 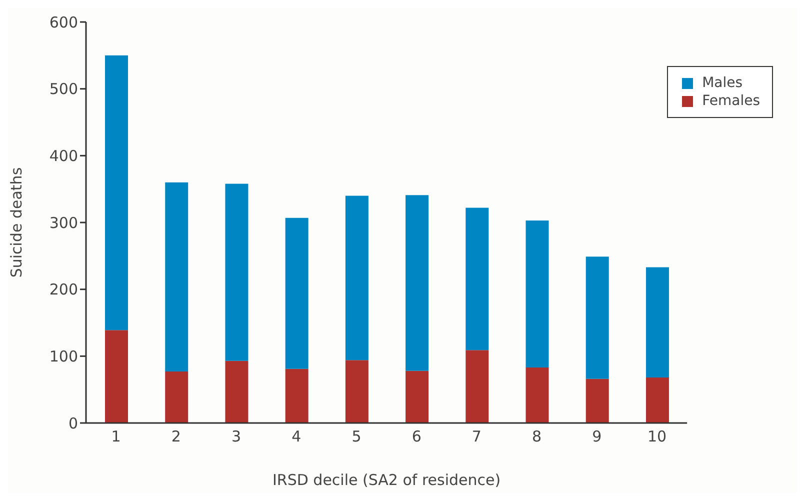 I want to click on x-tick-label: 9, so click(x=597, y=437).